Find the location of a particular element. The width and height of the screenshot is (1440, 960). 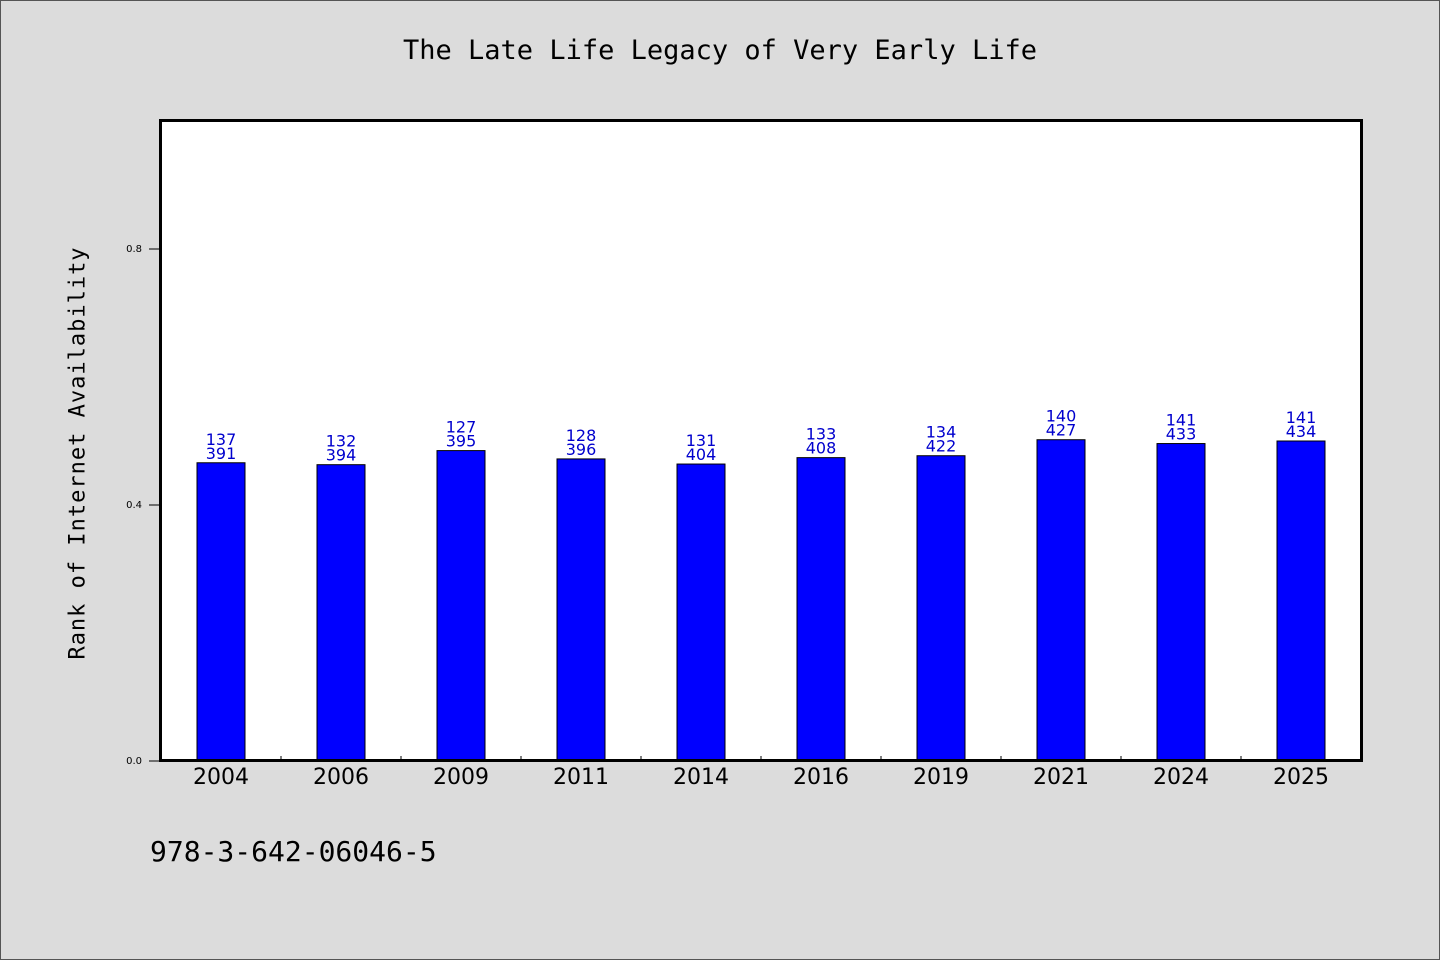

x-tick-label: 2014 is located at coordinates (701, 777).